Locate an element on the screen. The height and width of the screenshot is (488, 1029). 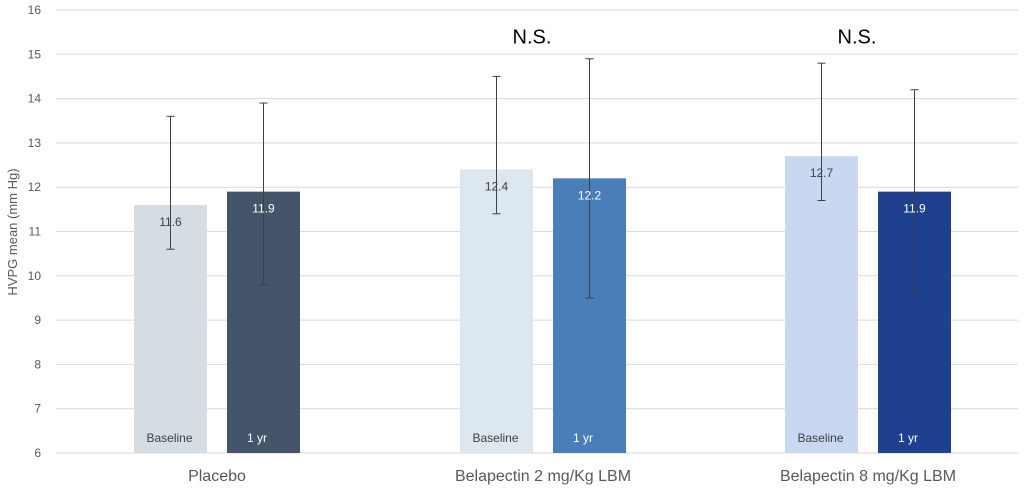
category-label: Belapectin 2 mg/Kg LBM is located at coordinates (543, 476).